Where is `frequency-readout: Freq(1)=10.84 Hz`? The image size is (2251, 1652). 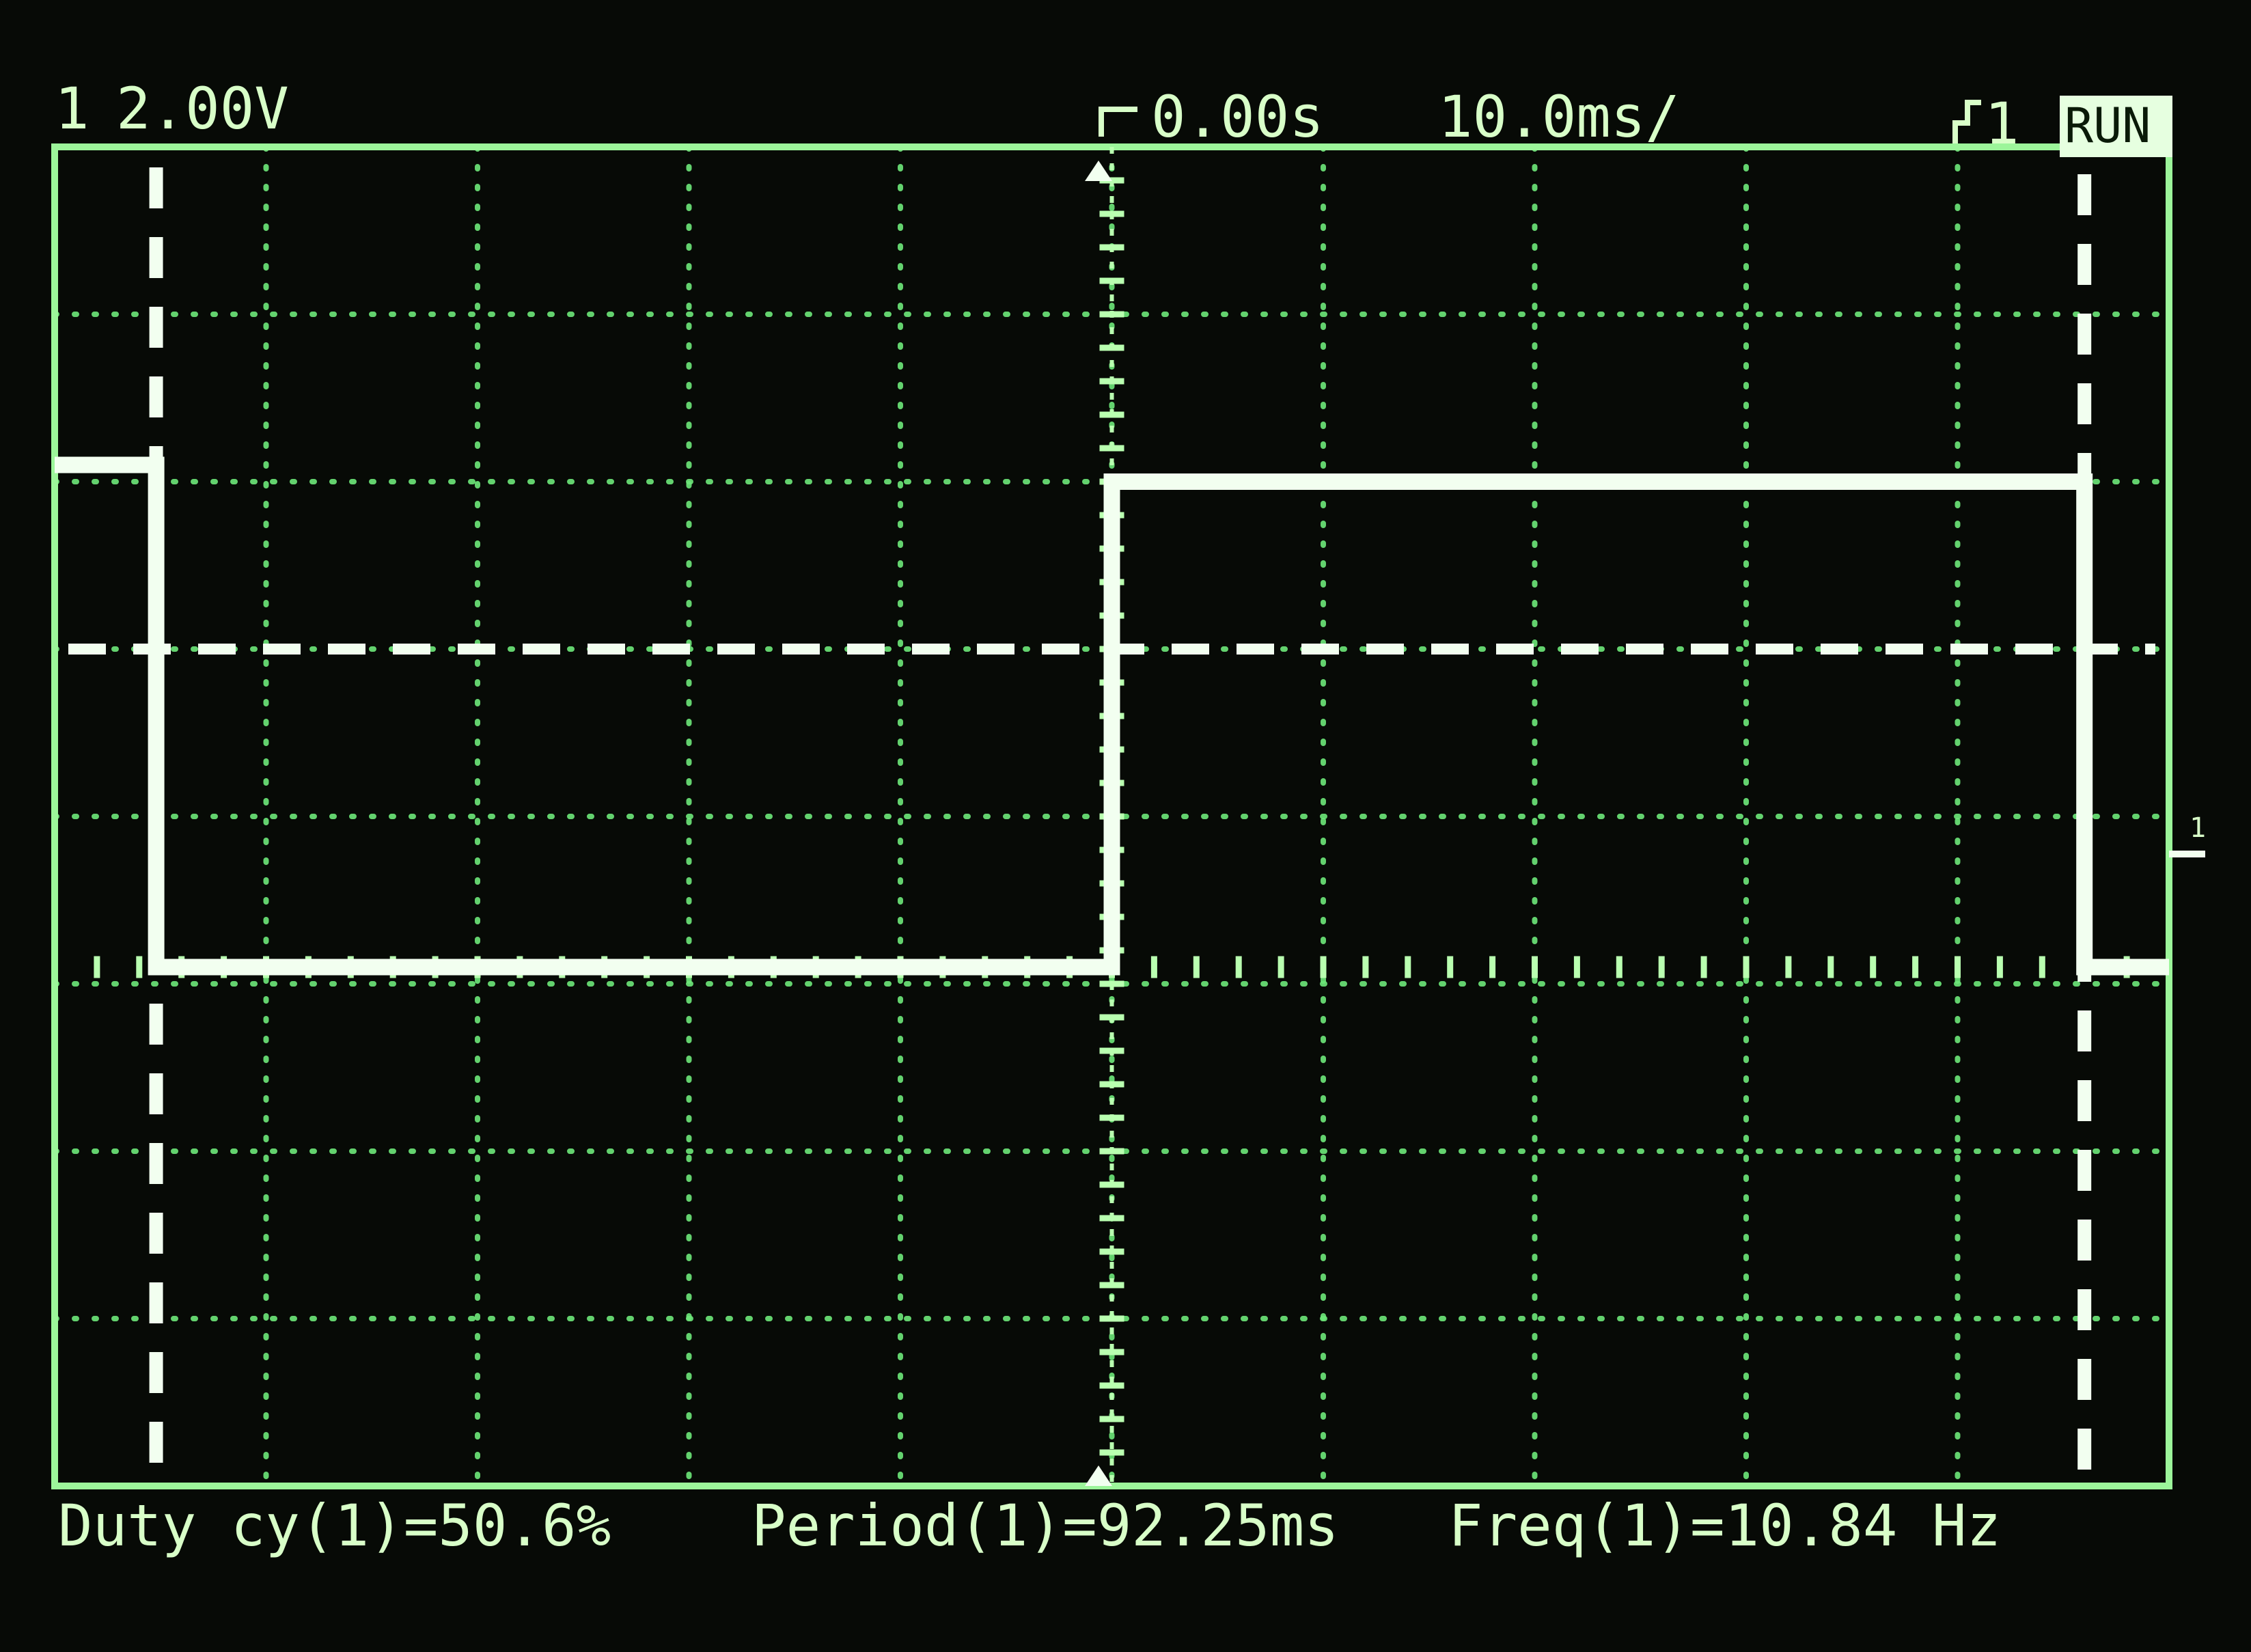
frequency-readout: Freq(1)=10.84 Hz is located at coordinates (1724, 1526).